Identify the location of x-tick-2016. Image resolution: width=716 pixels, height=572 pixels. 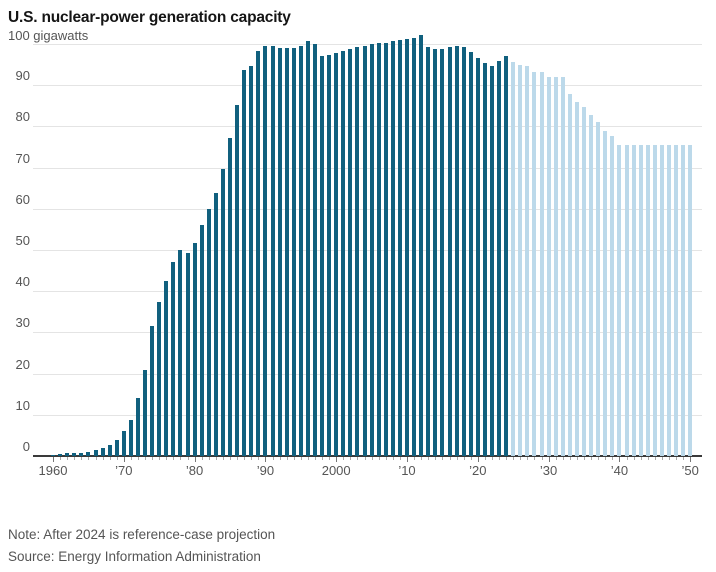
(450, 458).